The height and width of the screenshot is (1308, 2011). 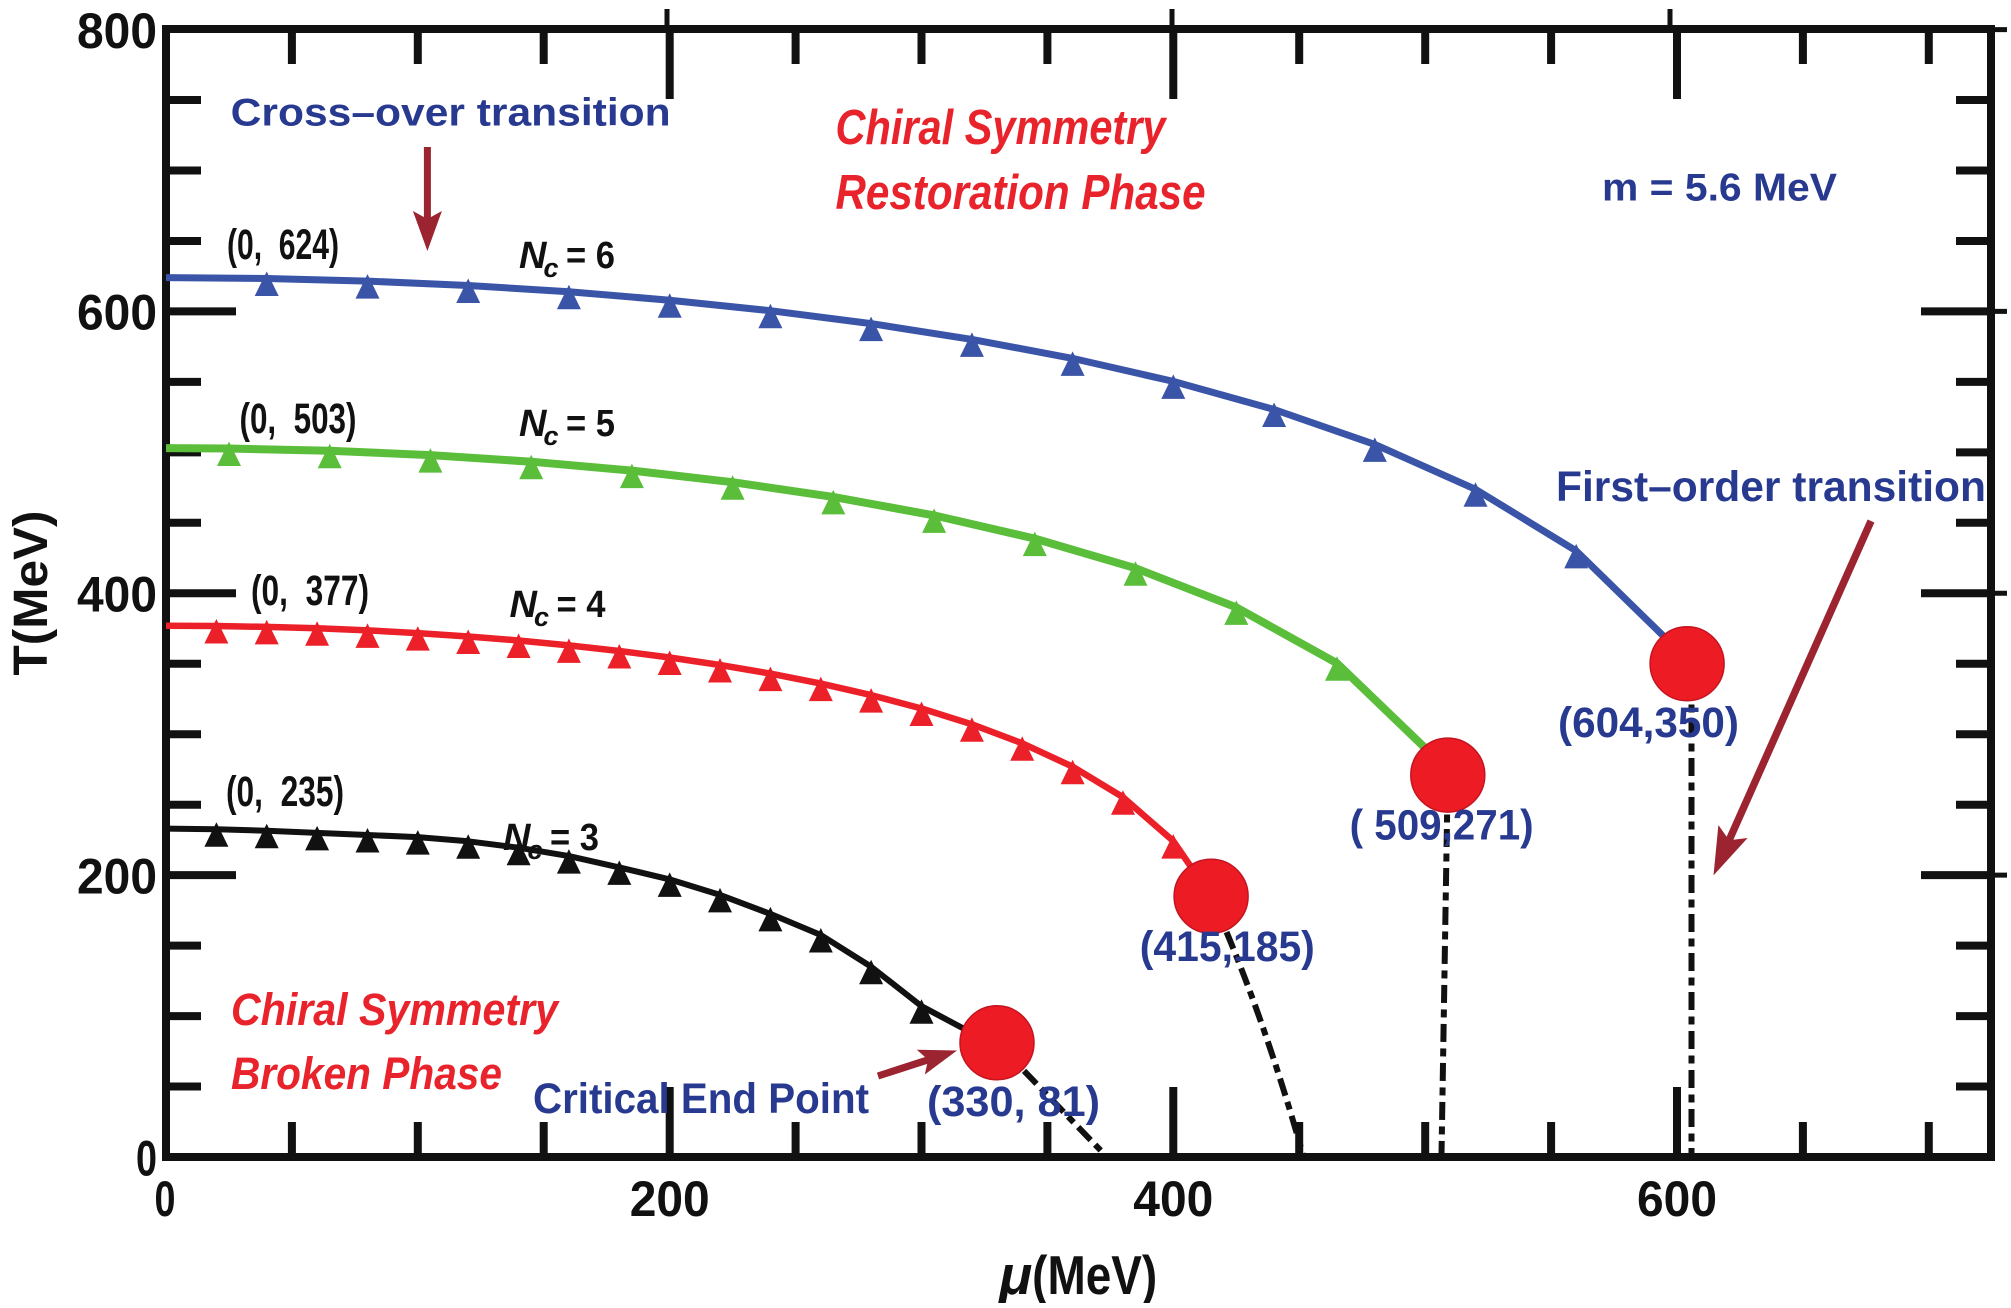 What do you see at coordinates (1719, 188) in the screenshot?
I see `svg-text: m = 5.6 MeV` at bounding box center [1719, 188].